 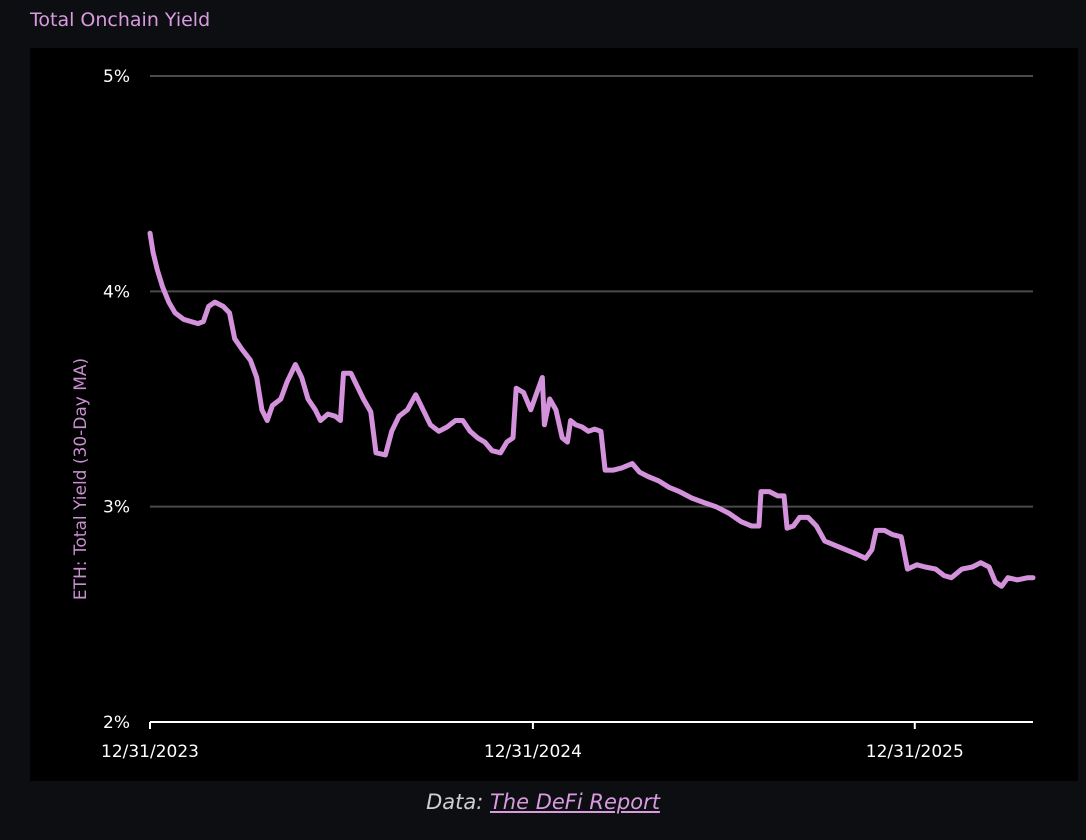 I want to click on x-tick-label: 12/31/2024, so click(x=533, y=752).